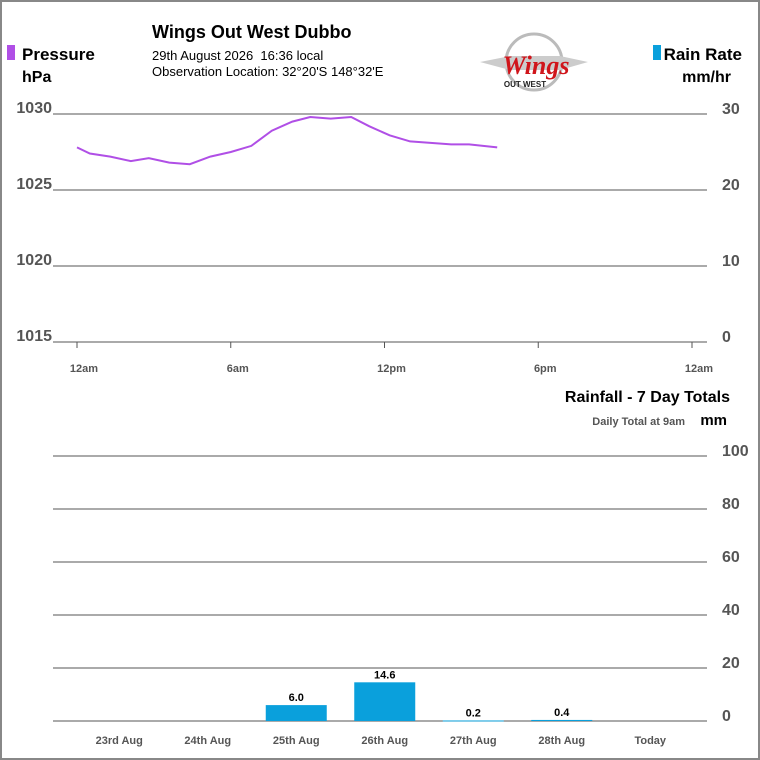  I want to click on value-label: 14.6, so click(384, 675).